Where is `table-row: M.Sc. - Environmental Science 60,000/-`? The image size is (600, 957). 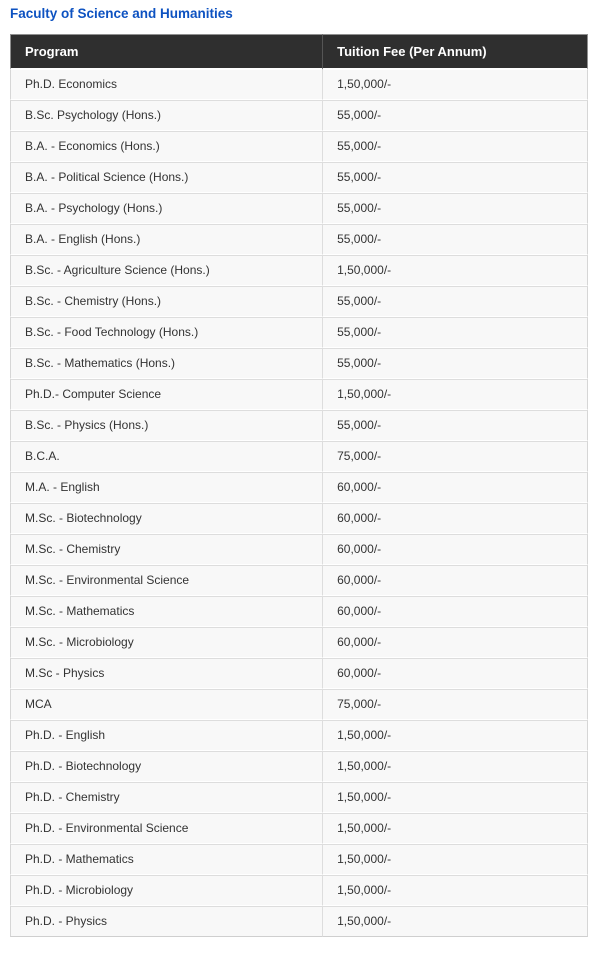 table-row: M.Sc. - Environmental Science 60,000/- is located at coordinates (299, 580).